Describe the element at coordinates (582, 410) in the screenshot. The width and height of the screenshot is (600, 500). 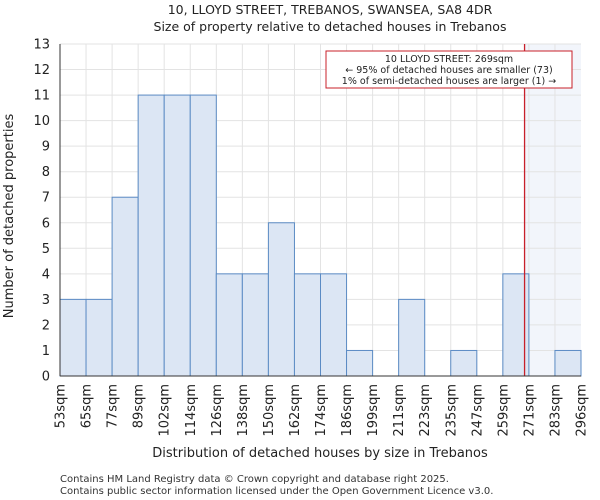
I see `x-tick-label: 296sqm` at that location.